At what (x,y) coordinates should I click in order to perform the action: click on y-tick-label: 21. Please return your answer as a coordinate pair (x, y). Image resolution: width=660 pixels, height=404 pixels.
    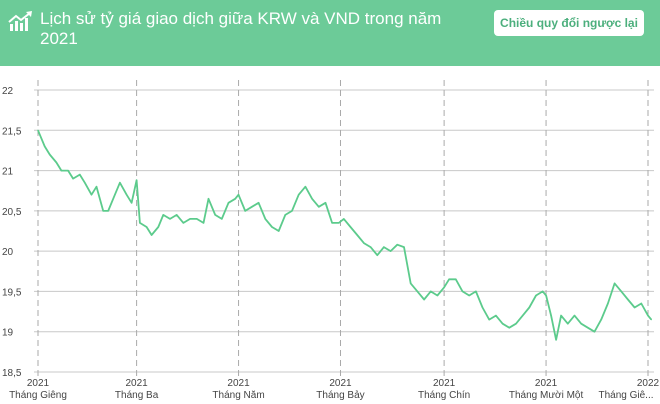
    Looking at the image, I should click on (8, 172).